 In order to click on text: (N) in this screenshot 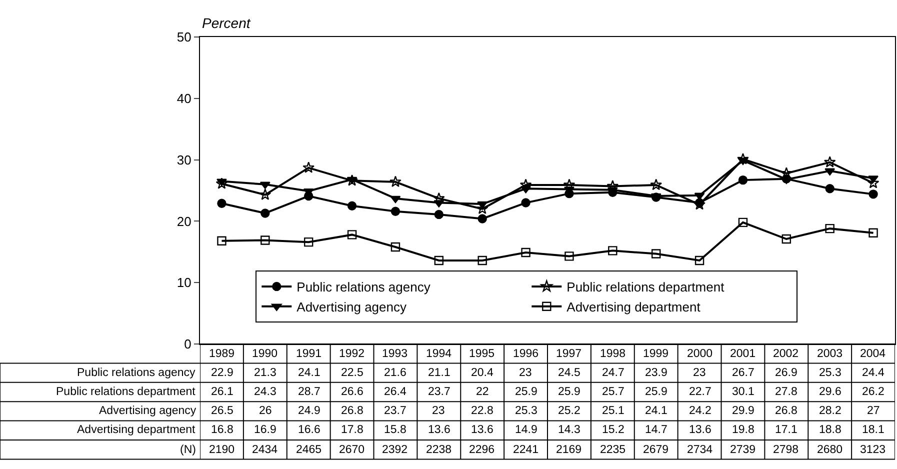, I will do `click(188, 450)`.